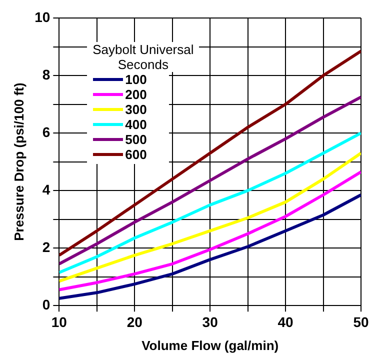 The width and height of the screenshot is (385, 362). I want to click on legend-title: Saybolt Universal Seconds, so click(143, 57).